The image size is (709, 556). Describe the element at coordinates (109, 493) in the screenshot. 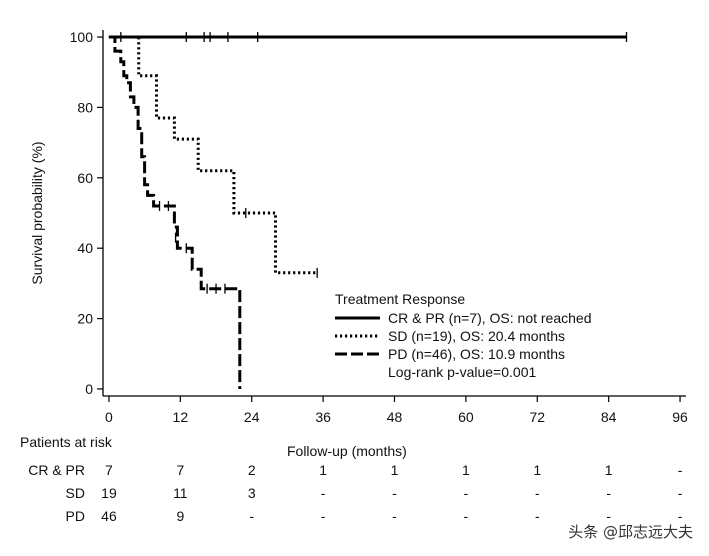

I see `risk-cell: 19` at that location.